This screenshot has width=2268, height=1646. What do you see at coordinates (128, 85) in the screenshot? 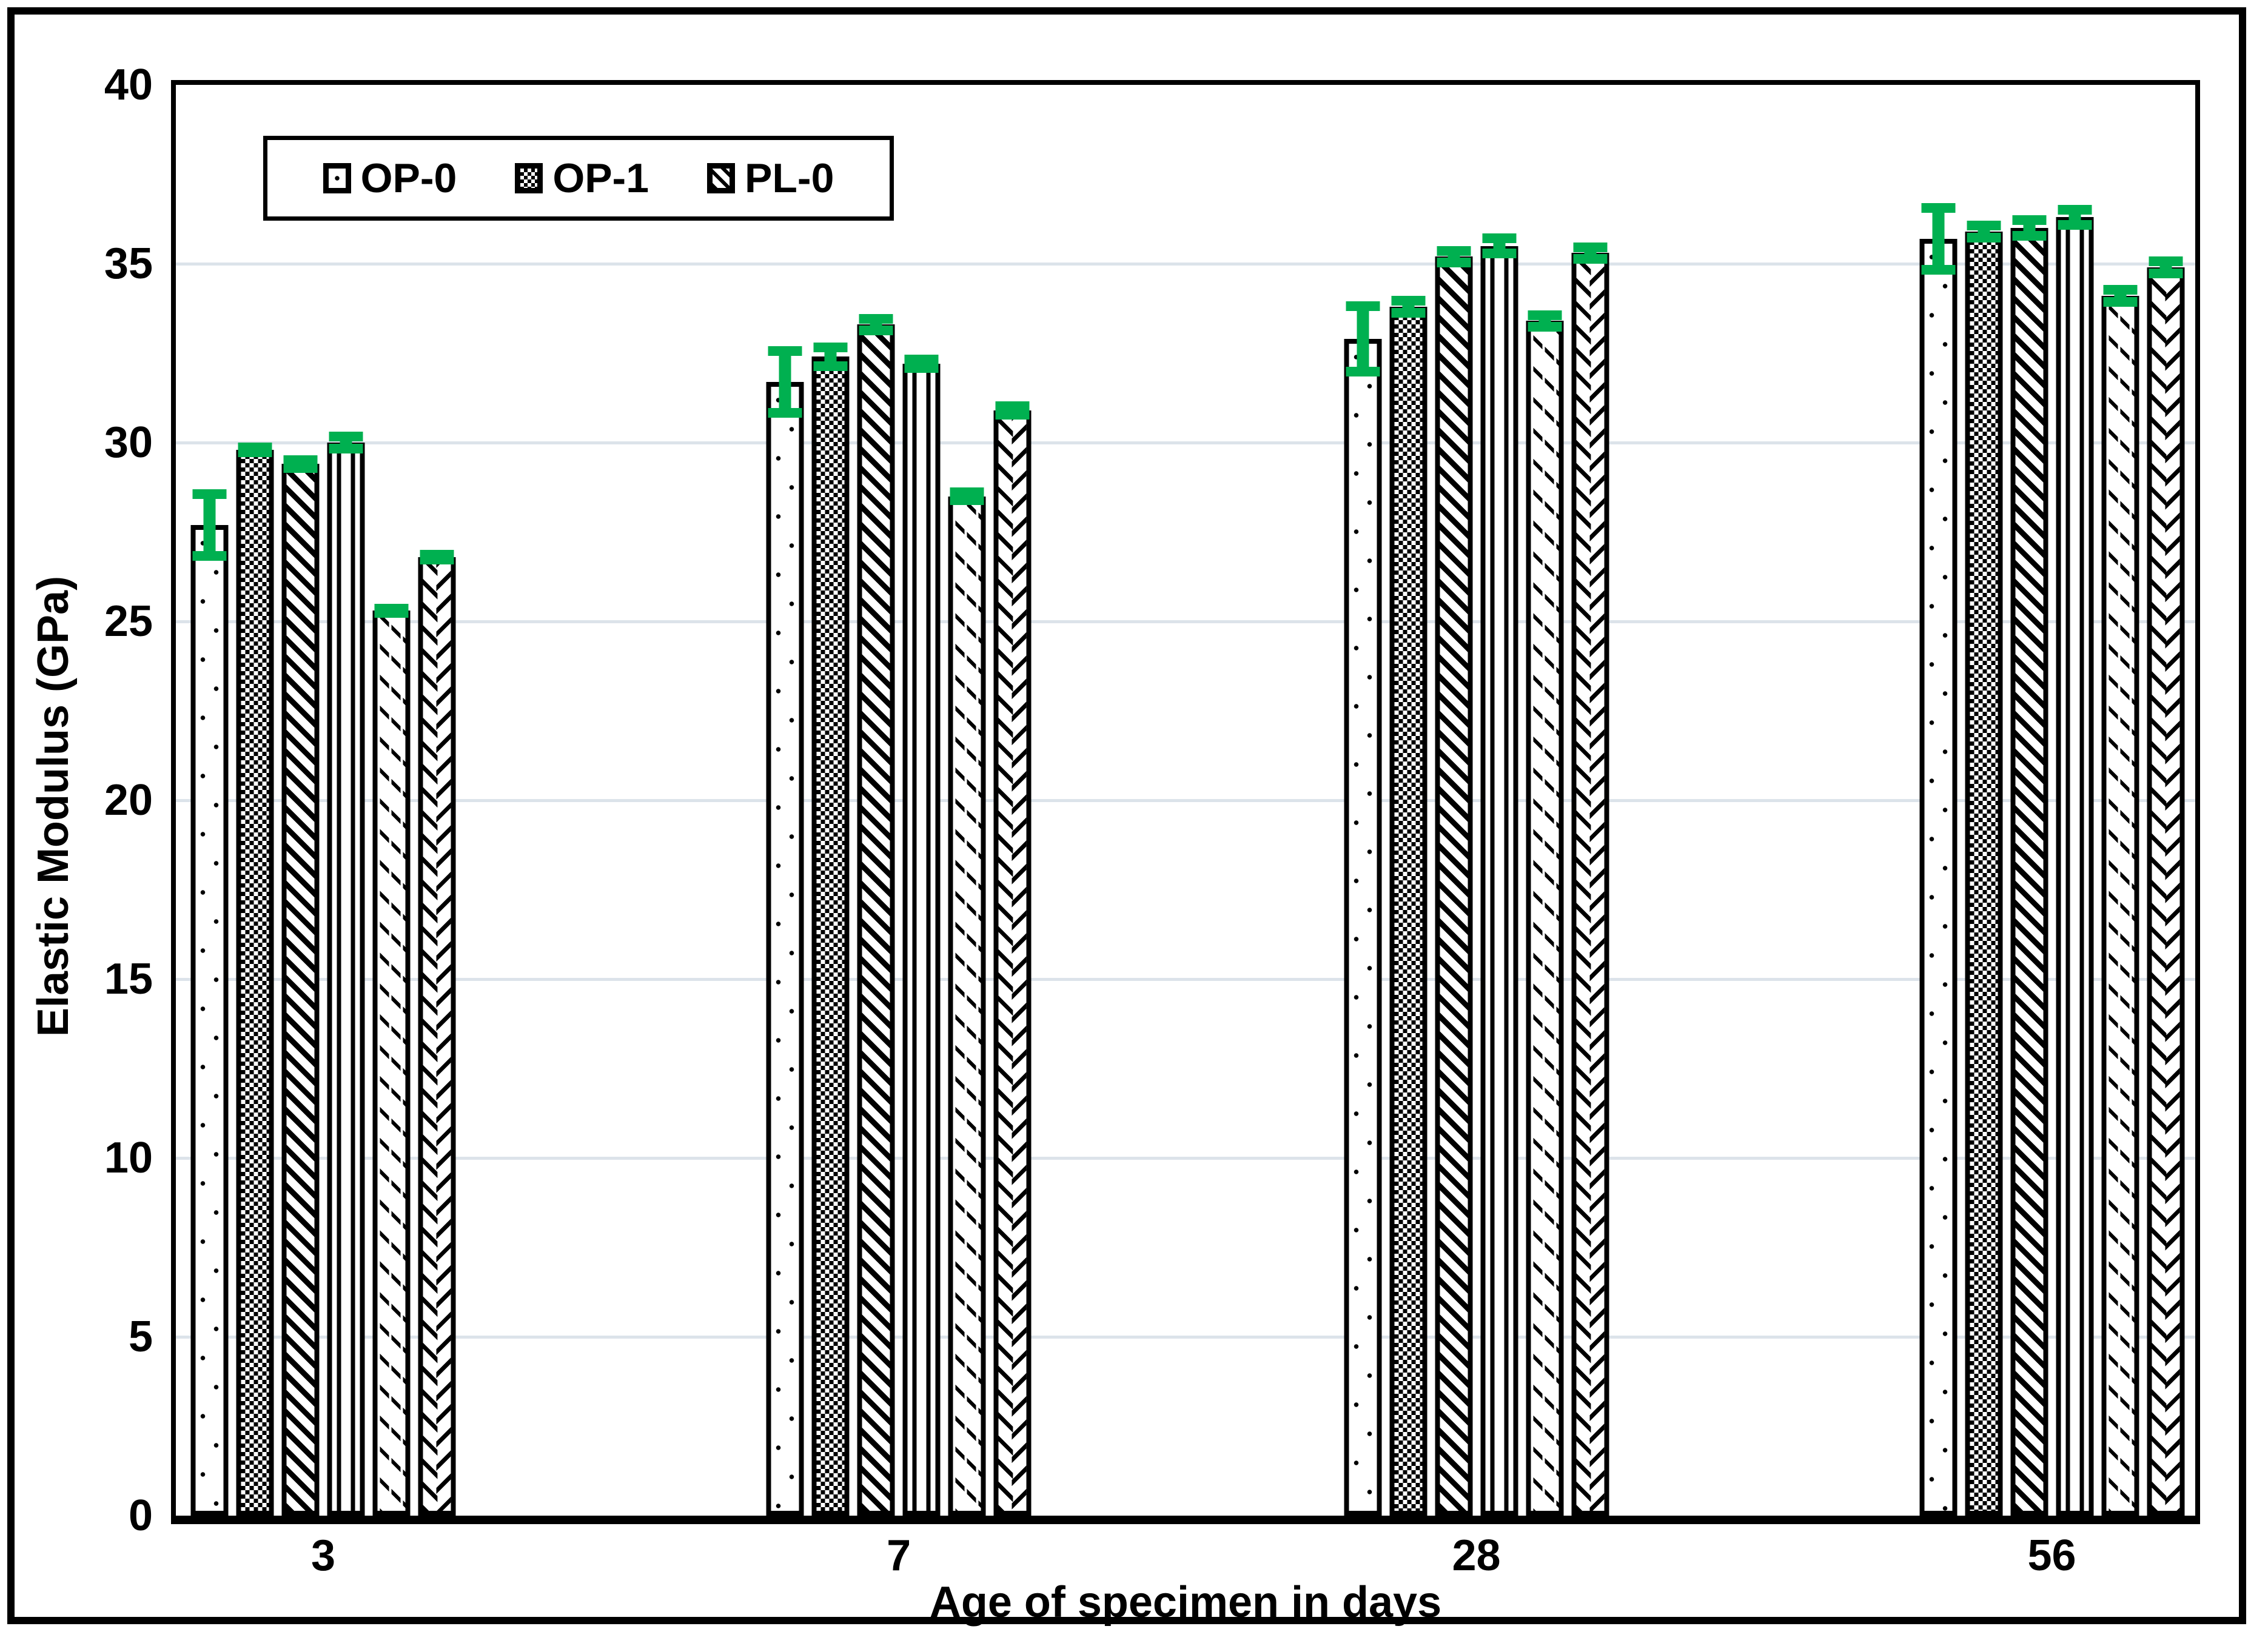
I see `y-tick-label: 40` at bounding box center [128, 85].